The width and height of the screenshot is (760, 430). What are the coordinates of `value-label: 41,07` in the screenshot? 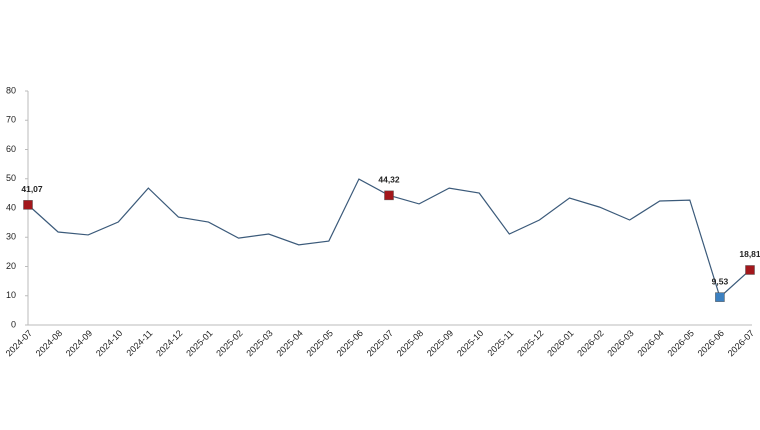 It's located at (32, 189).